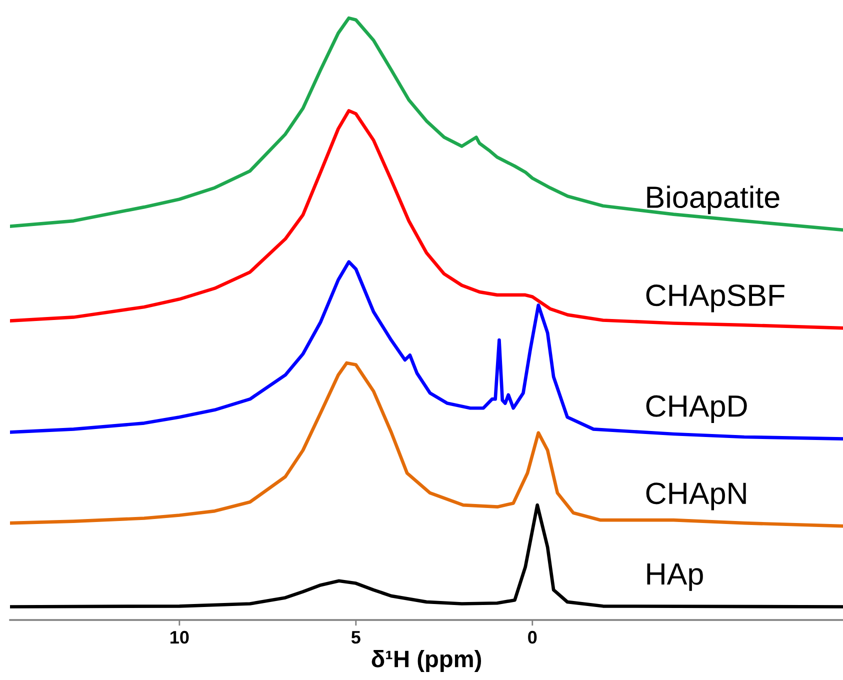  What do you see at coordinates (179, 637) in the screenshot?
I see `x-tick-label: 10` at bounding box center [179, 637].